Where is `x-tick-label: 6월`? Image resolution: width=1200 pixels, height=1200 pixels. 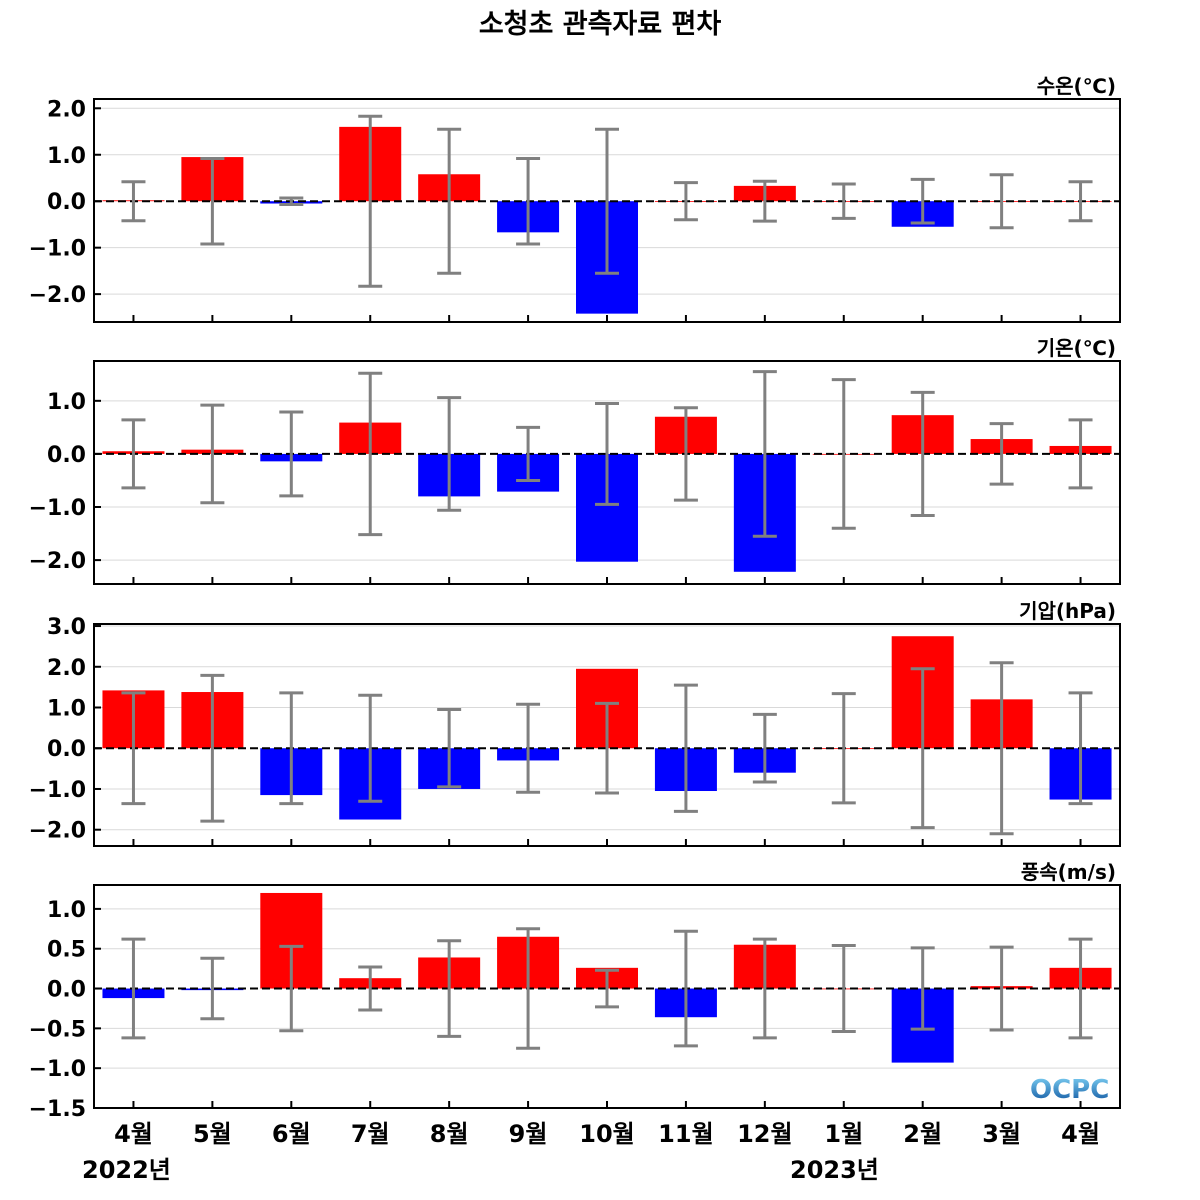 x-tick-label: 6월 is located at coordinates (291, 1134).